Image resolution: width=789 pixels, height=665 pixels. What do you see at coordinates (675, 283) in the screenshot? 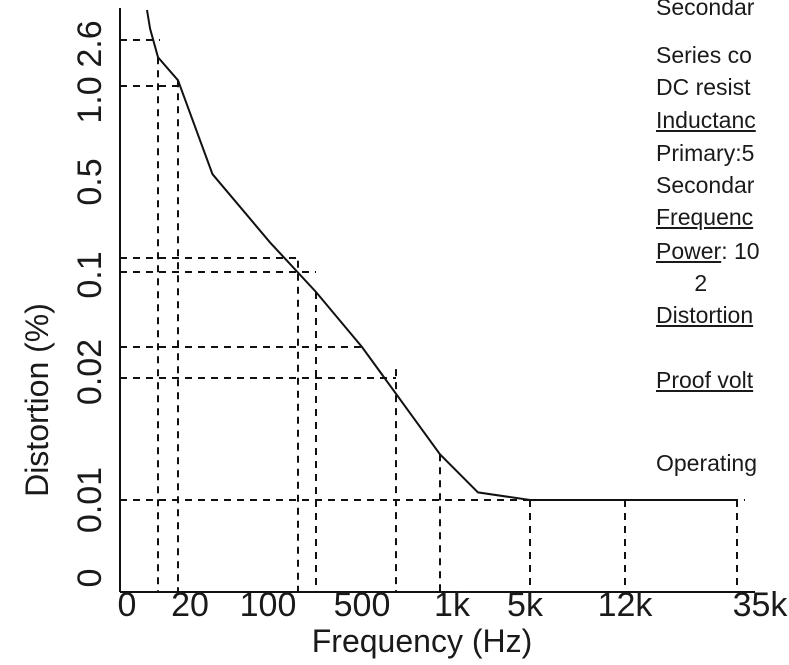
I see `side-panel-line-indent` at bounding box center [675, 283].